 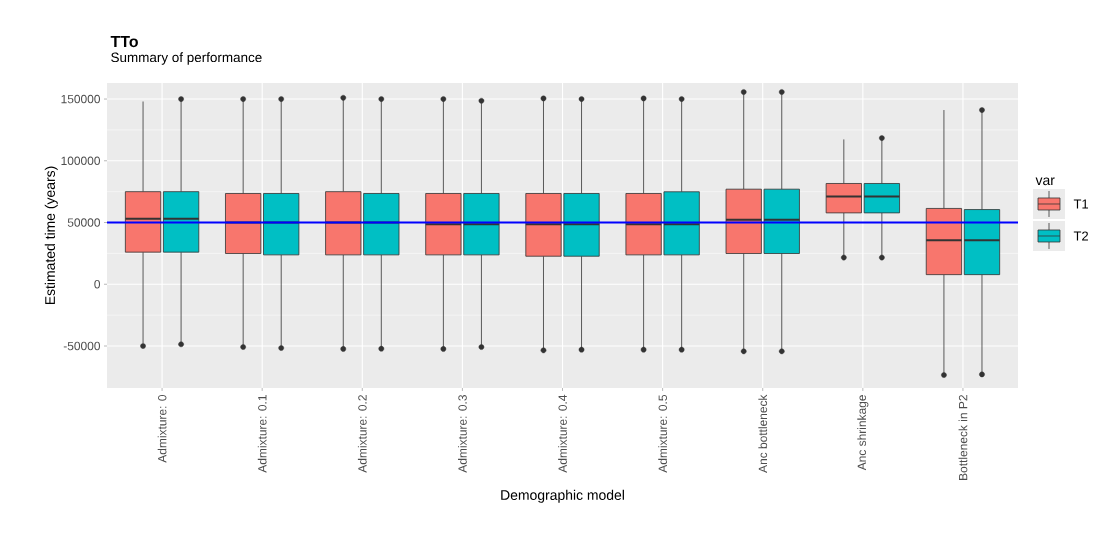 What do you see at coordinates (562, 496) in the screenshot?
I see `x-axis-title: Demographic model` at bounding box center [562, 496].